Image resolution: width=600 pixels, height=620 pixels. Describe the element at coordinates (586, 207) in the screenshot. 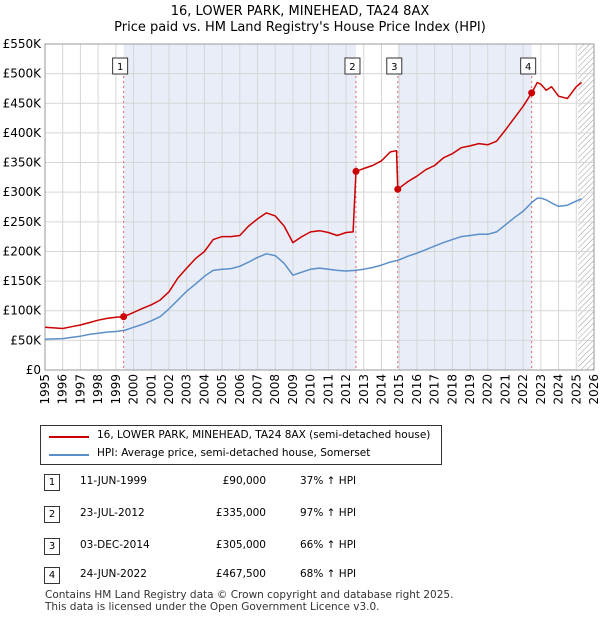

I see `future-period-hatch` at that location.